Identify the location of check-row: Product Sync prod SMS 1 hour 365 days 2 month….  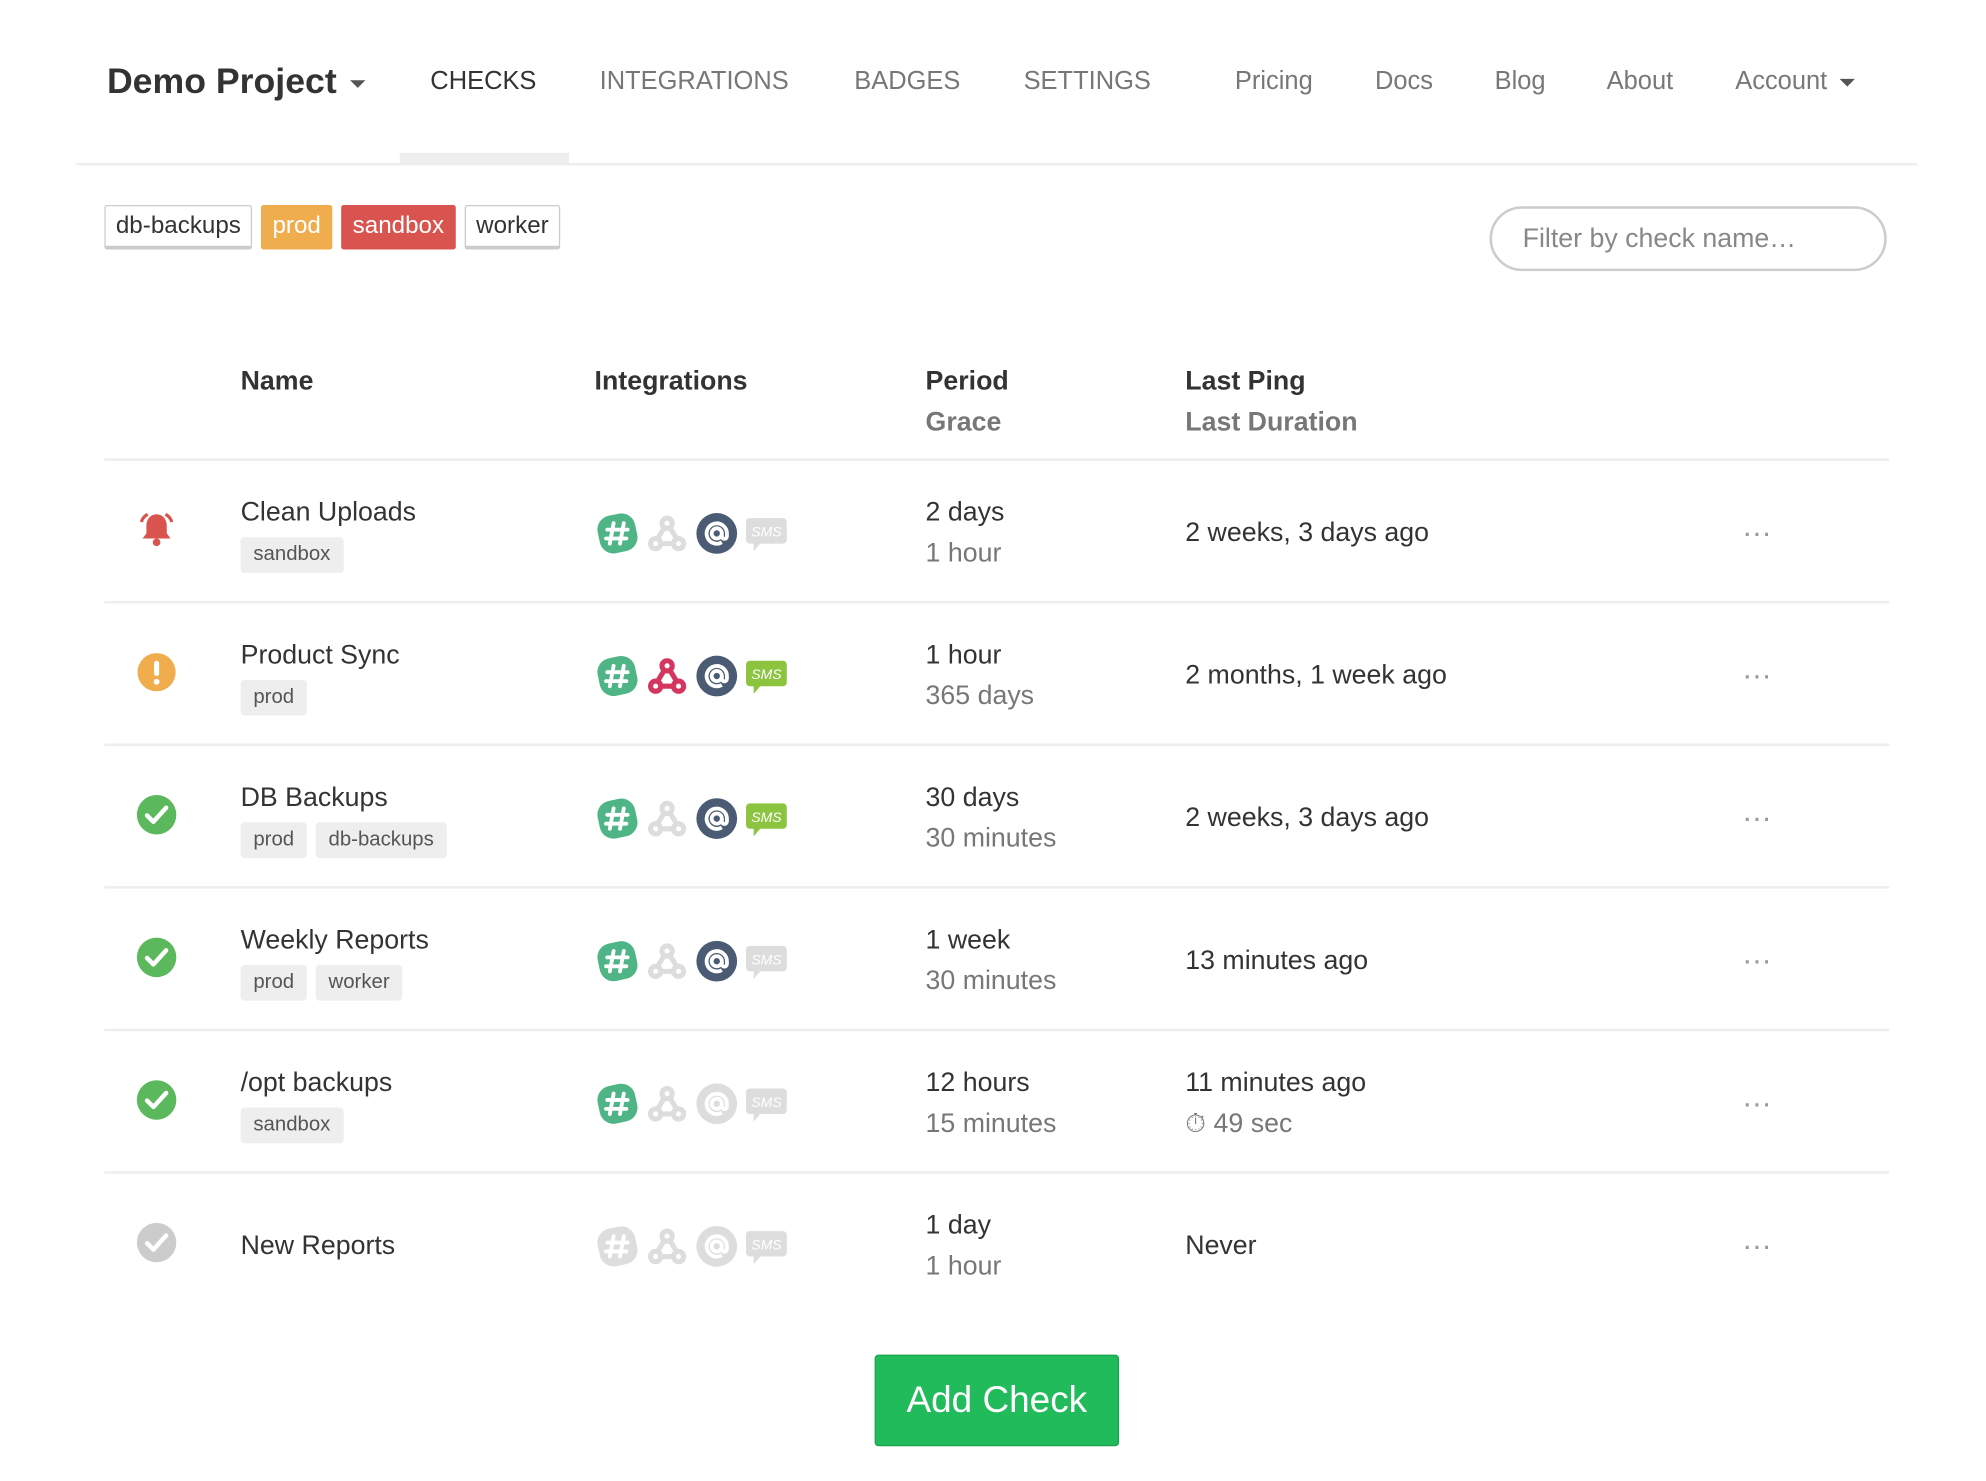
(997, 672).